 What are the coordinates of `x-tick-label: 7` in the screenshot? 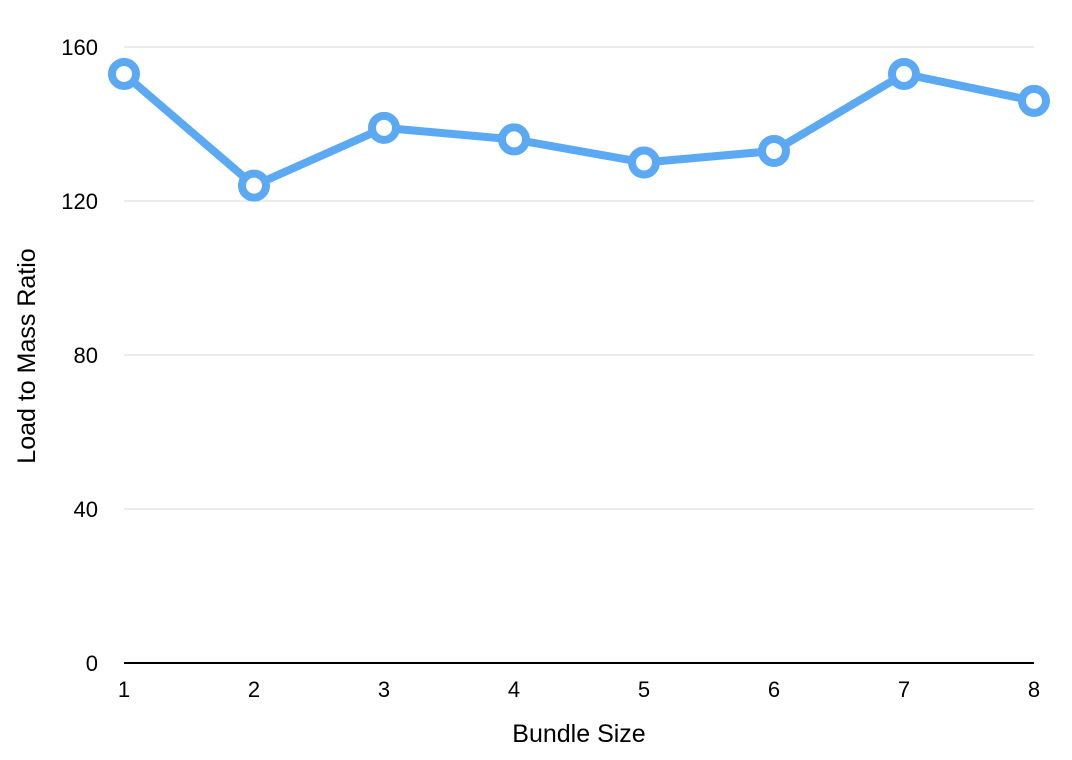 It's located at (904, 689).